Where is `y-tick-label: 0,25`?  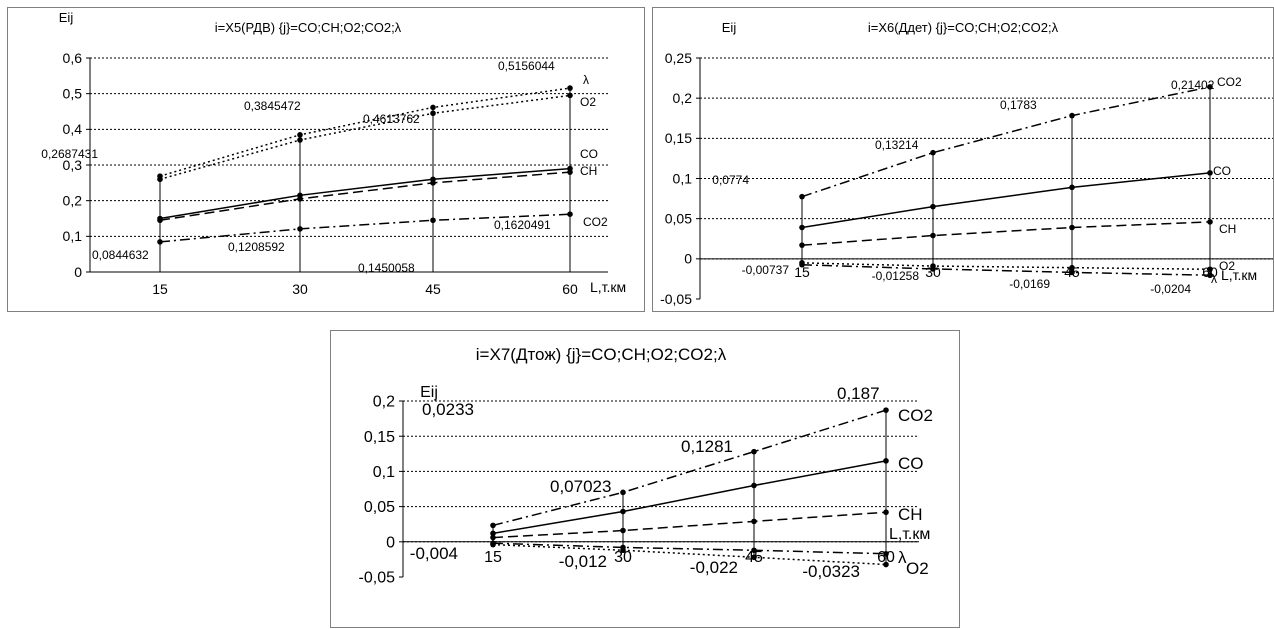
y-tick-label: 0,25 is located at coordinates (678, 58).